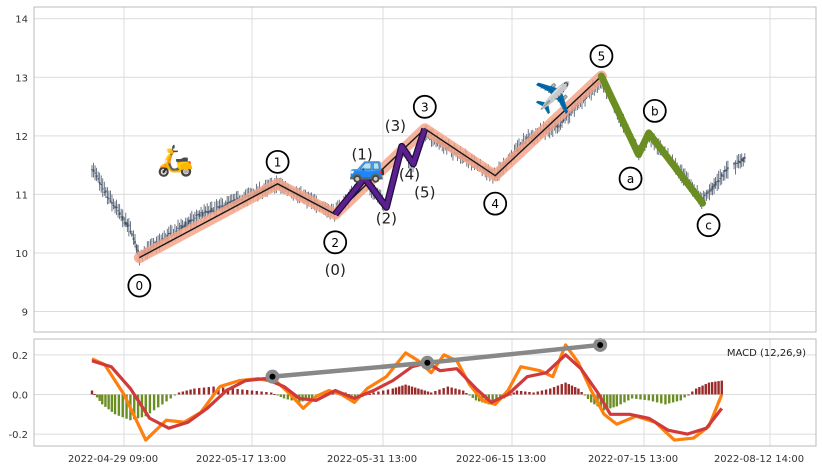 The height and width of the screenshot is (475, 822). I want to click on x-tick-label: 2022-08-12 14:00, so click(759, 459).